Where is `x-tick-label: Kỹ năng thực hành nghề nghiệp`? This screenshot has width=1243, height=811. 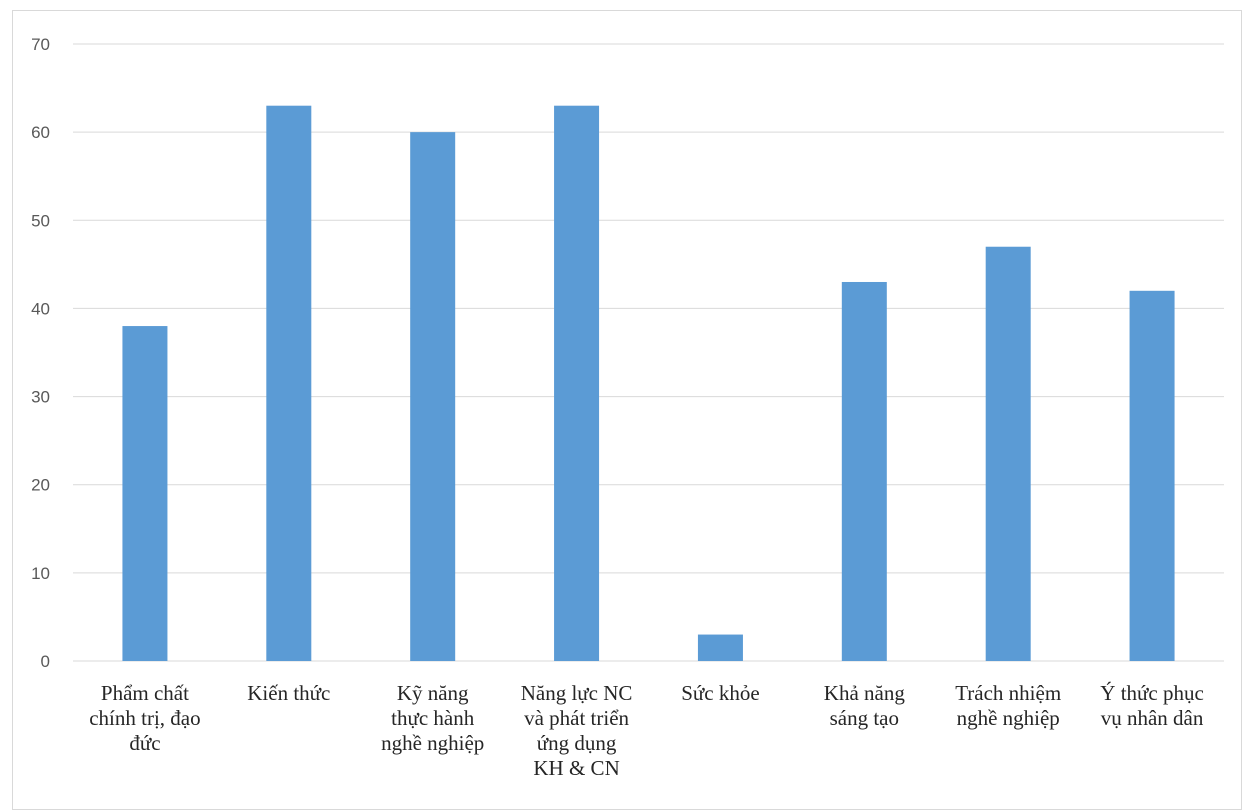
x-tick-label: Kỹ năng thực hành nghề nghiệp is located at coordinates (432, 718).